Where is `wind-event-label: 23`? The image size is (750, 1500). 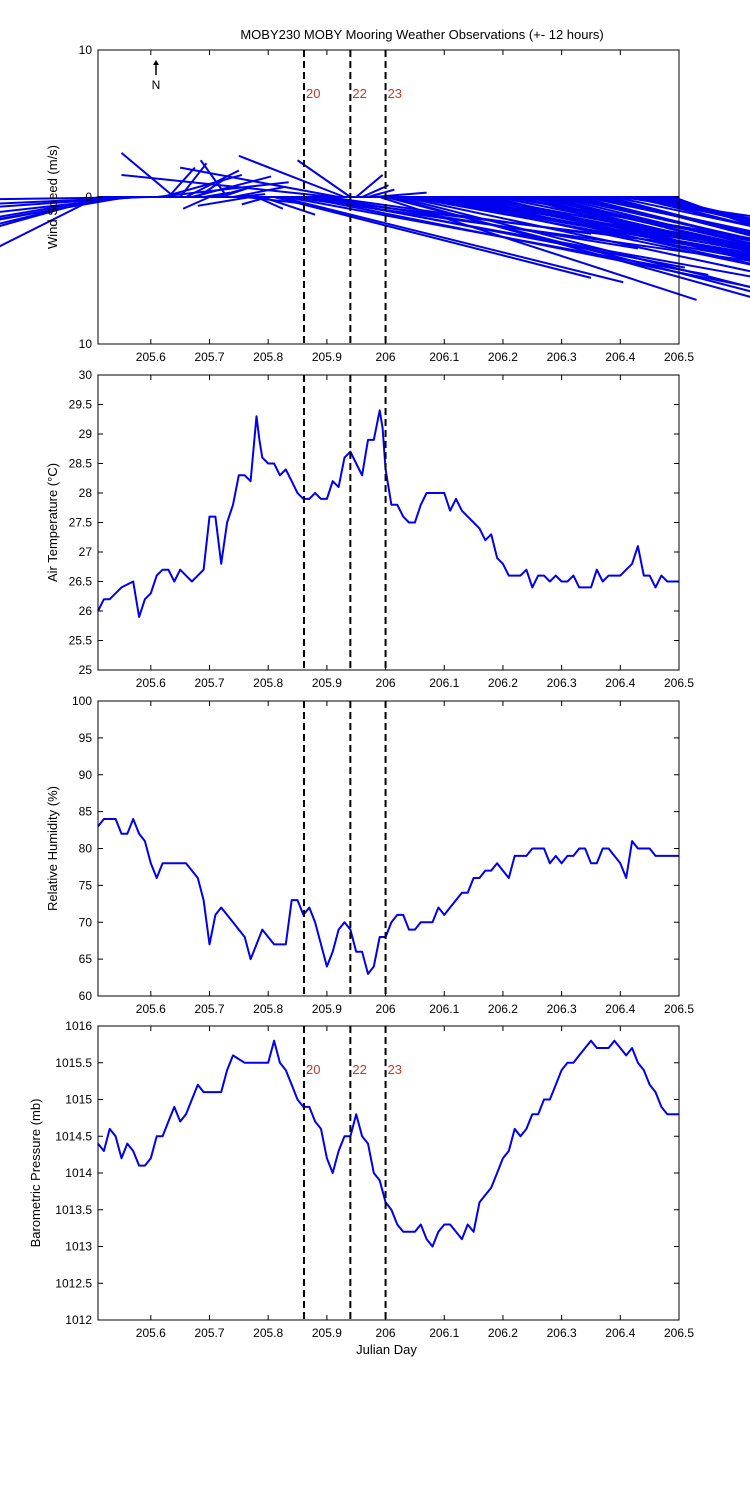 wind-event-label: 23 is located at coordinates (395, 93).